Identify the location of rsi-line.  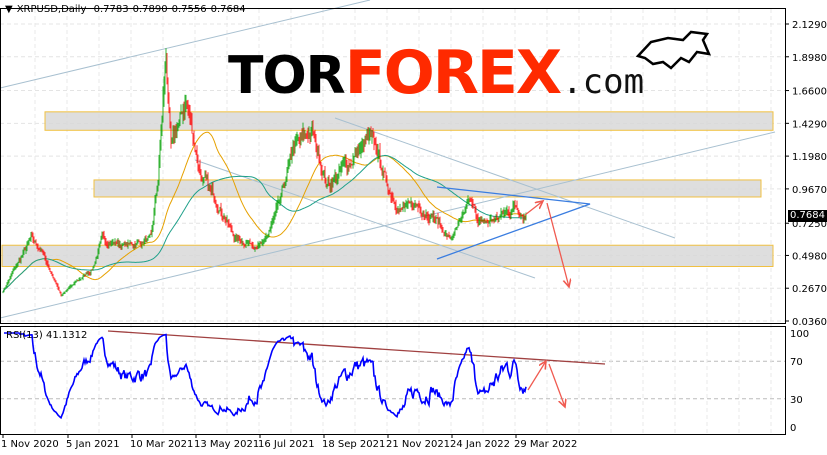
(265, 376).